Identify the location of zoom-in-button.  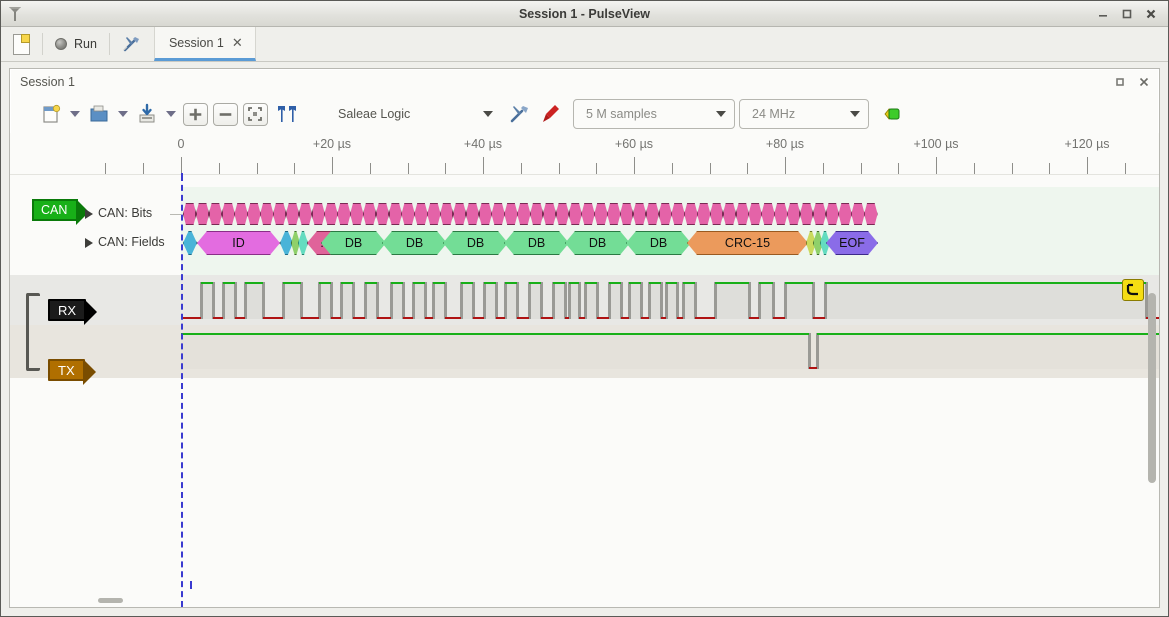
(195, 114).